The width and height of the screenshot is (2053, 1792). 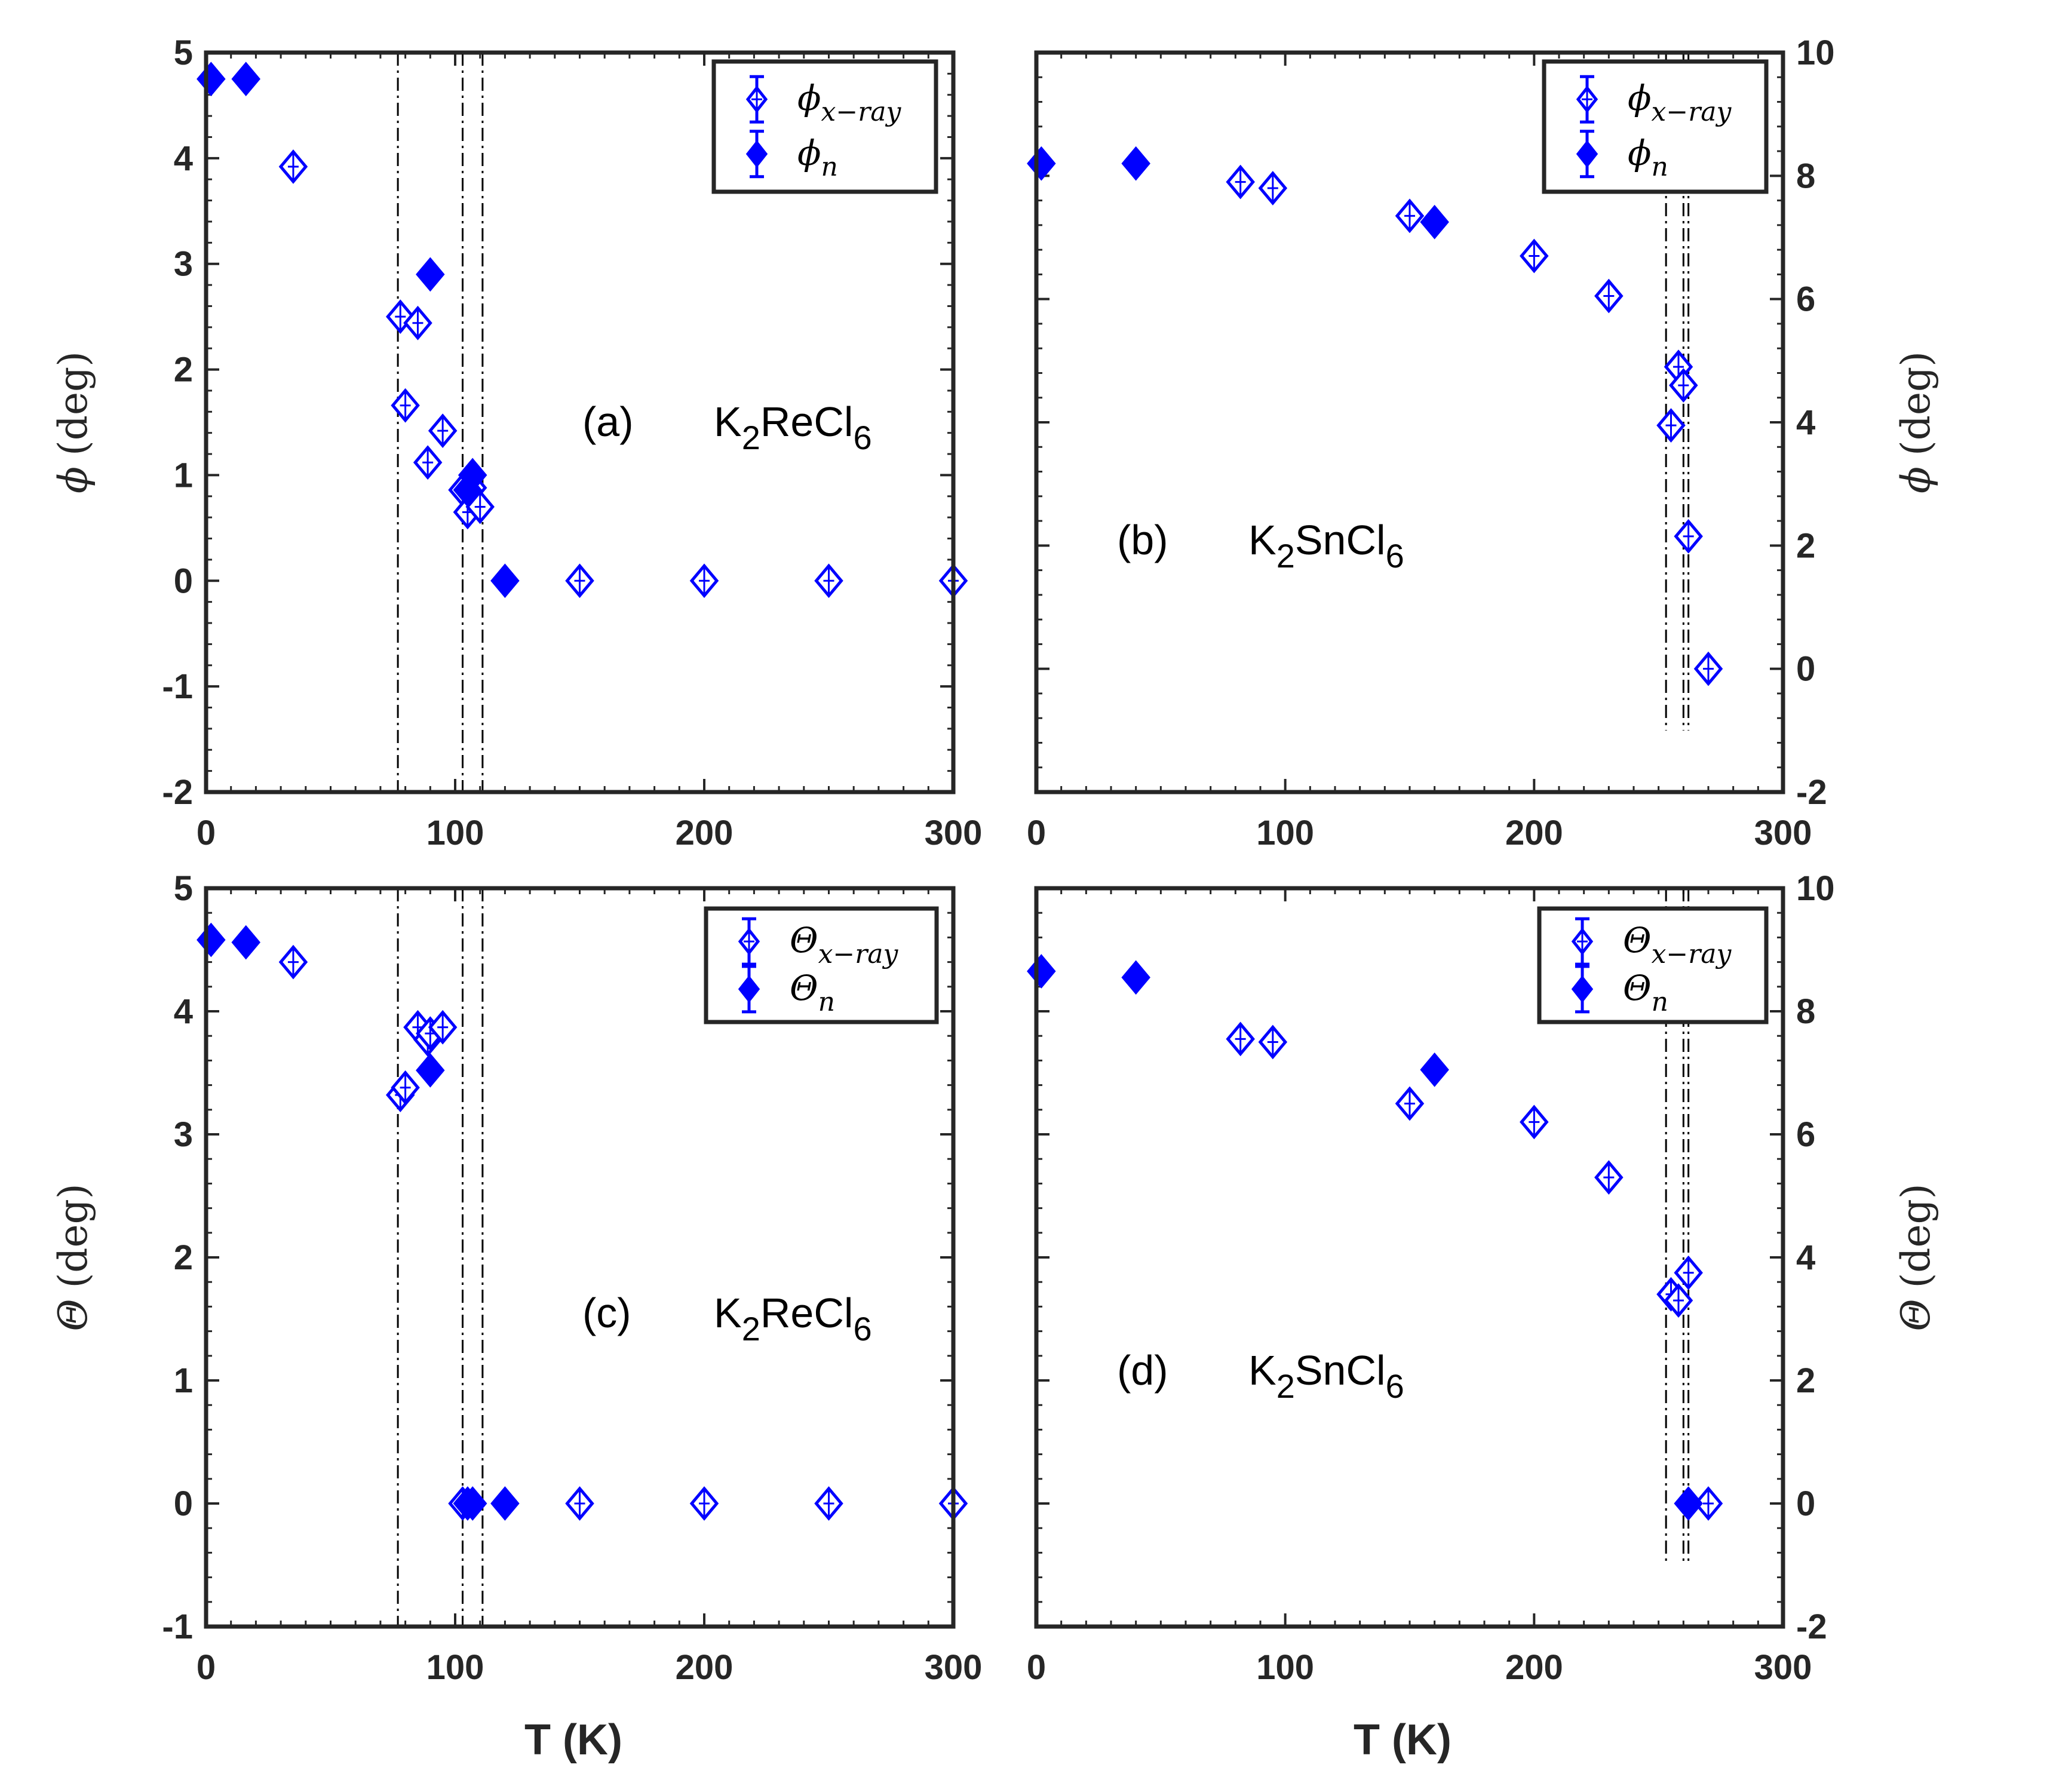 I want to click on compound-formula: K2SnCl6, so click(x=1326, y=1376).